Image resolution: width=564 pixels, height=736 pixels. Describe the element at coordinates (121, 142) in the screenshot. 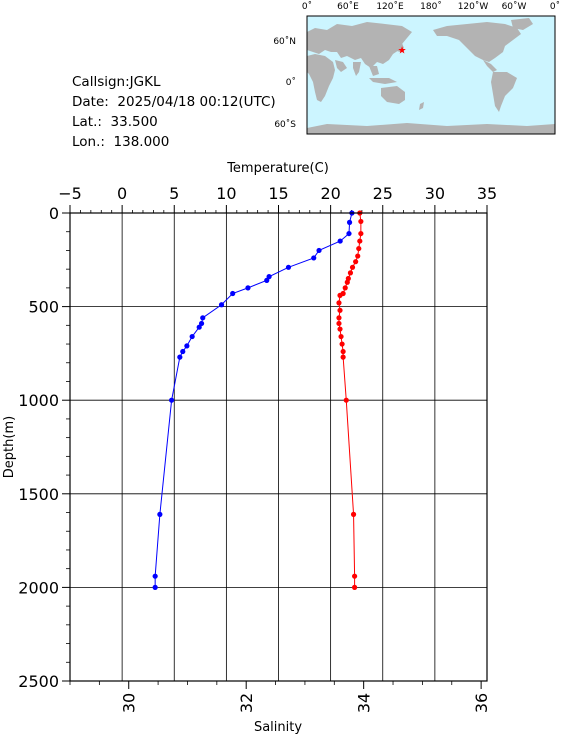

I see `lon-text: Lon.: 138.000` at that location.